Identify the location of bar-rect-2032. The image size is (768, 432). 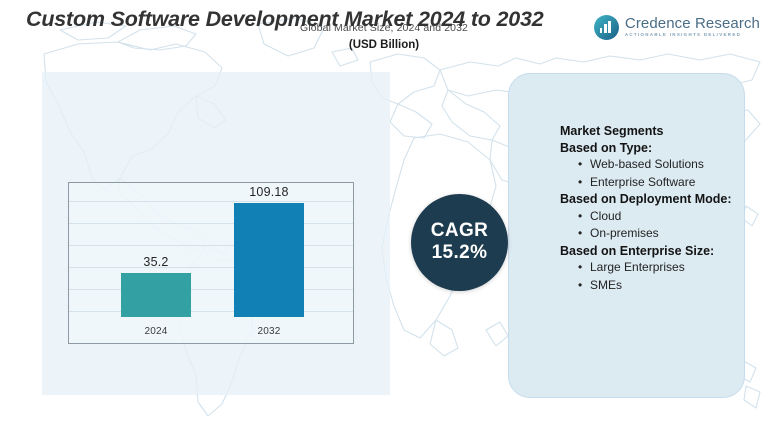
(269, 260).